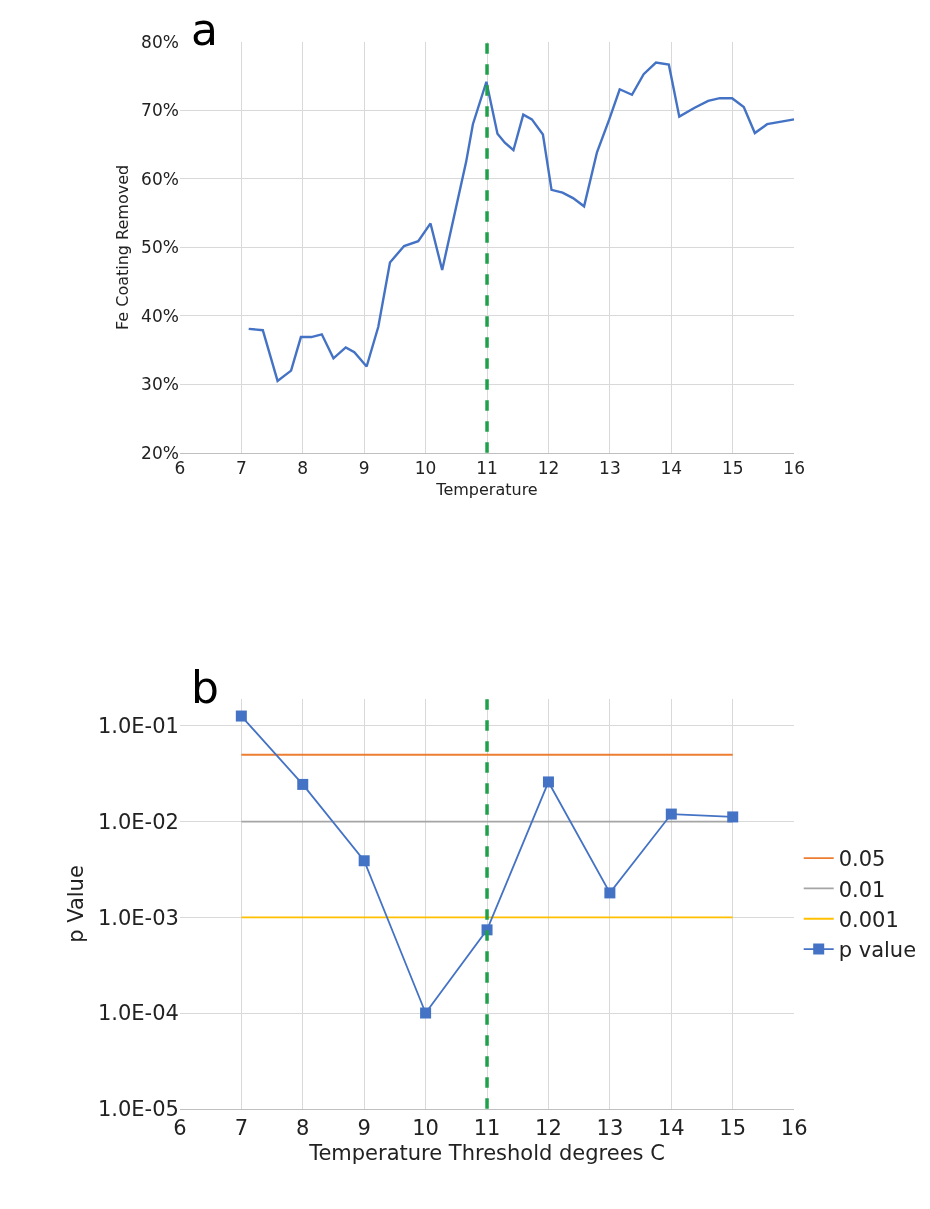  Describe the element at coordinates (862, 859) in the screenshot. I see `legend-label: 0.05` at that location.